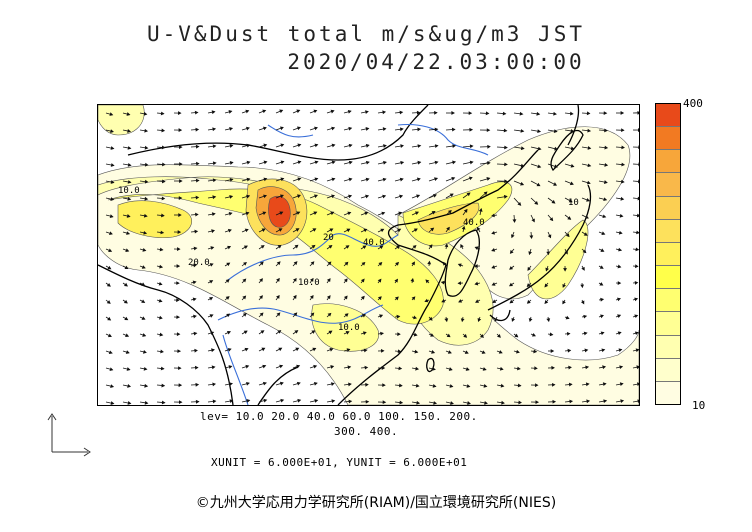 The width and height of the screenshot is (752, 532). Describe the element at coordinates (365, 34) in the screenshot. I see `chart-title: U-V&Dust total m/s&ug/m3 JST` at that location.